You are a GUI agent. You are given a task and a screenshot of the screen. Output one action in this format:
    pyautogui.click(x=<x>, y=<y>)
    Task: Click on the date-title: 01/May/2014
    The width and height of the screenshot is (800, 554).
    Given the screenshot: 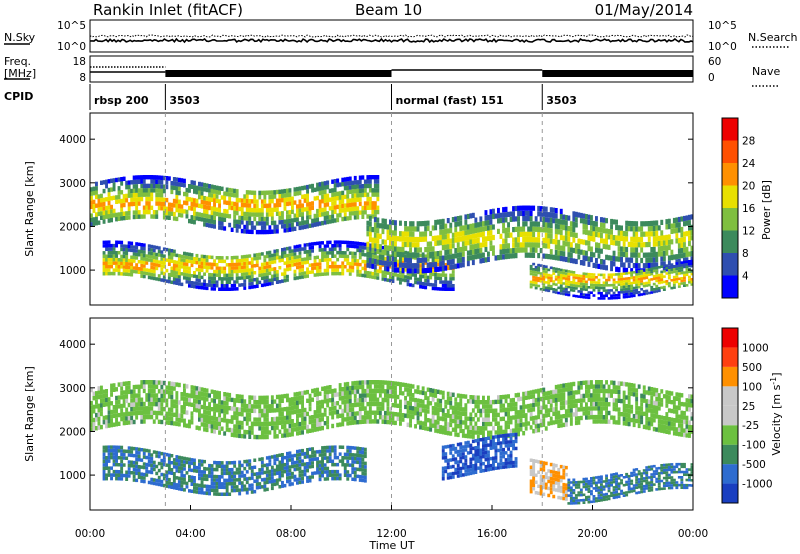 What is the action you would take?
    pyautogui.click(x=644, y=10)
    